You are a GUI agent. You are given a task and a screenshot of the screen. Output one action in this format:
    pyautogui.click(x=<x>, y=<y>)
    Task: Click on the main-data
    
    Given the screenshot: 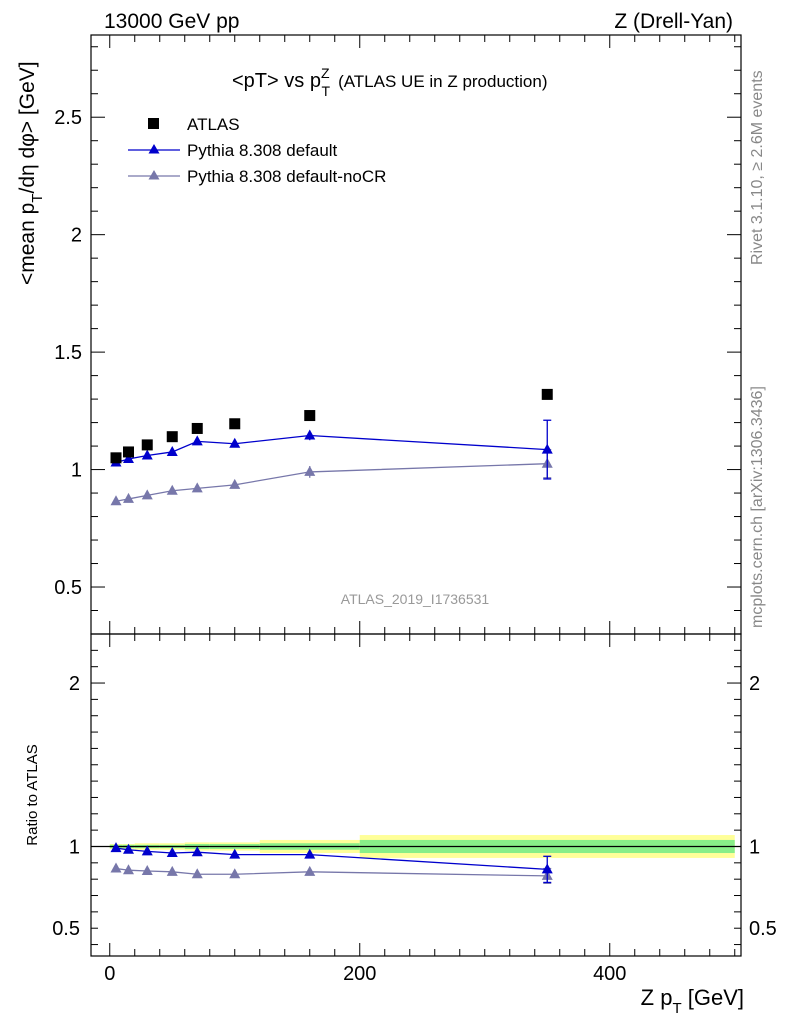 What is the action you would take?
    pyautogui.click(x=331, y=447)
    